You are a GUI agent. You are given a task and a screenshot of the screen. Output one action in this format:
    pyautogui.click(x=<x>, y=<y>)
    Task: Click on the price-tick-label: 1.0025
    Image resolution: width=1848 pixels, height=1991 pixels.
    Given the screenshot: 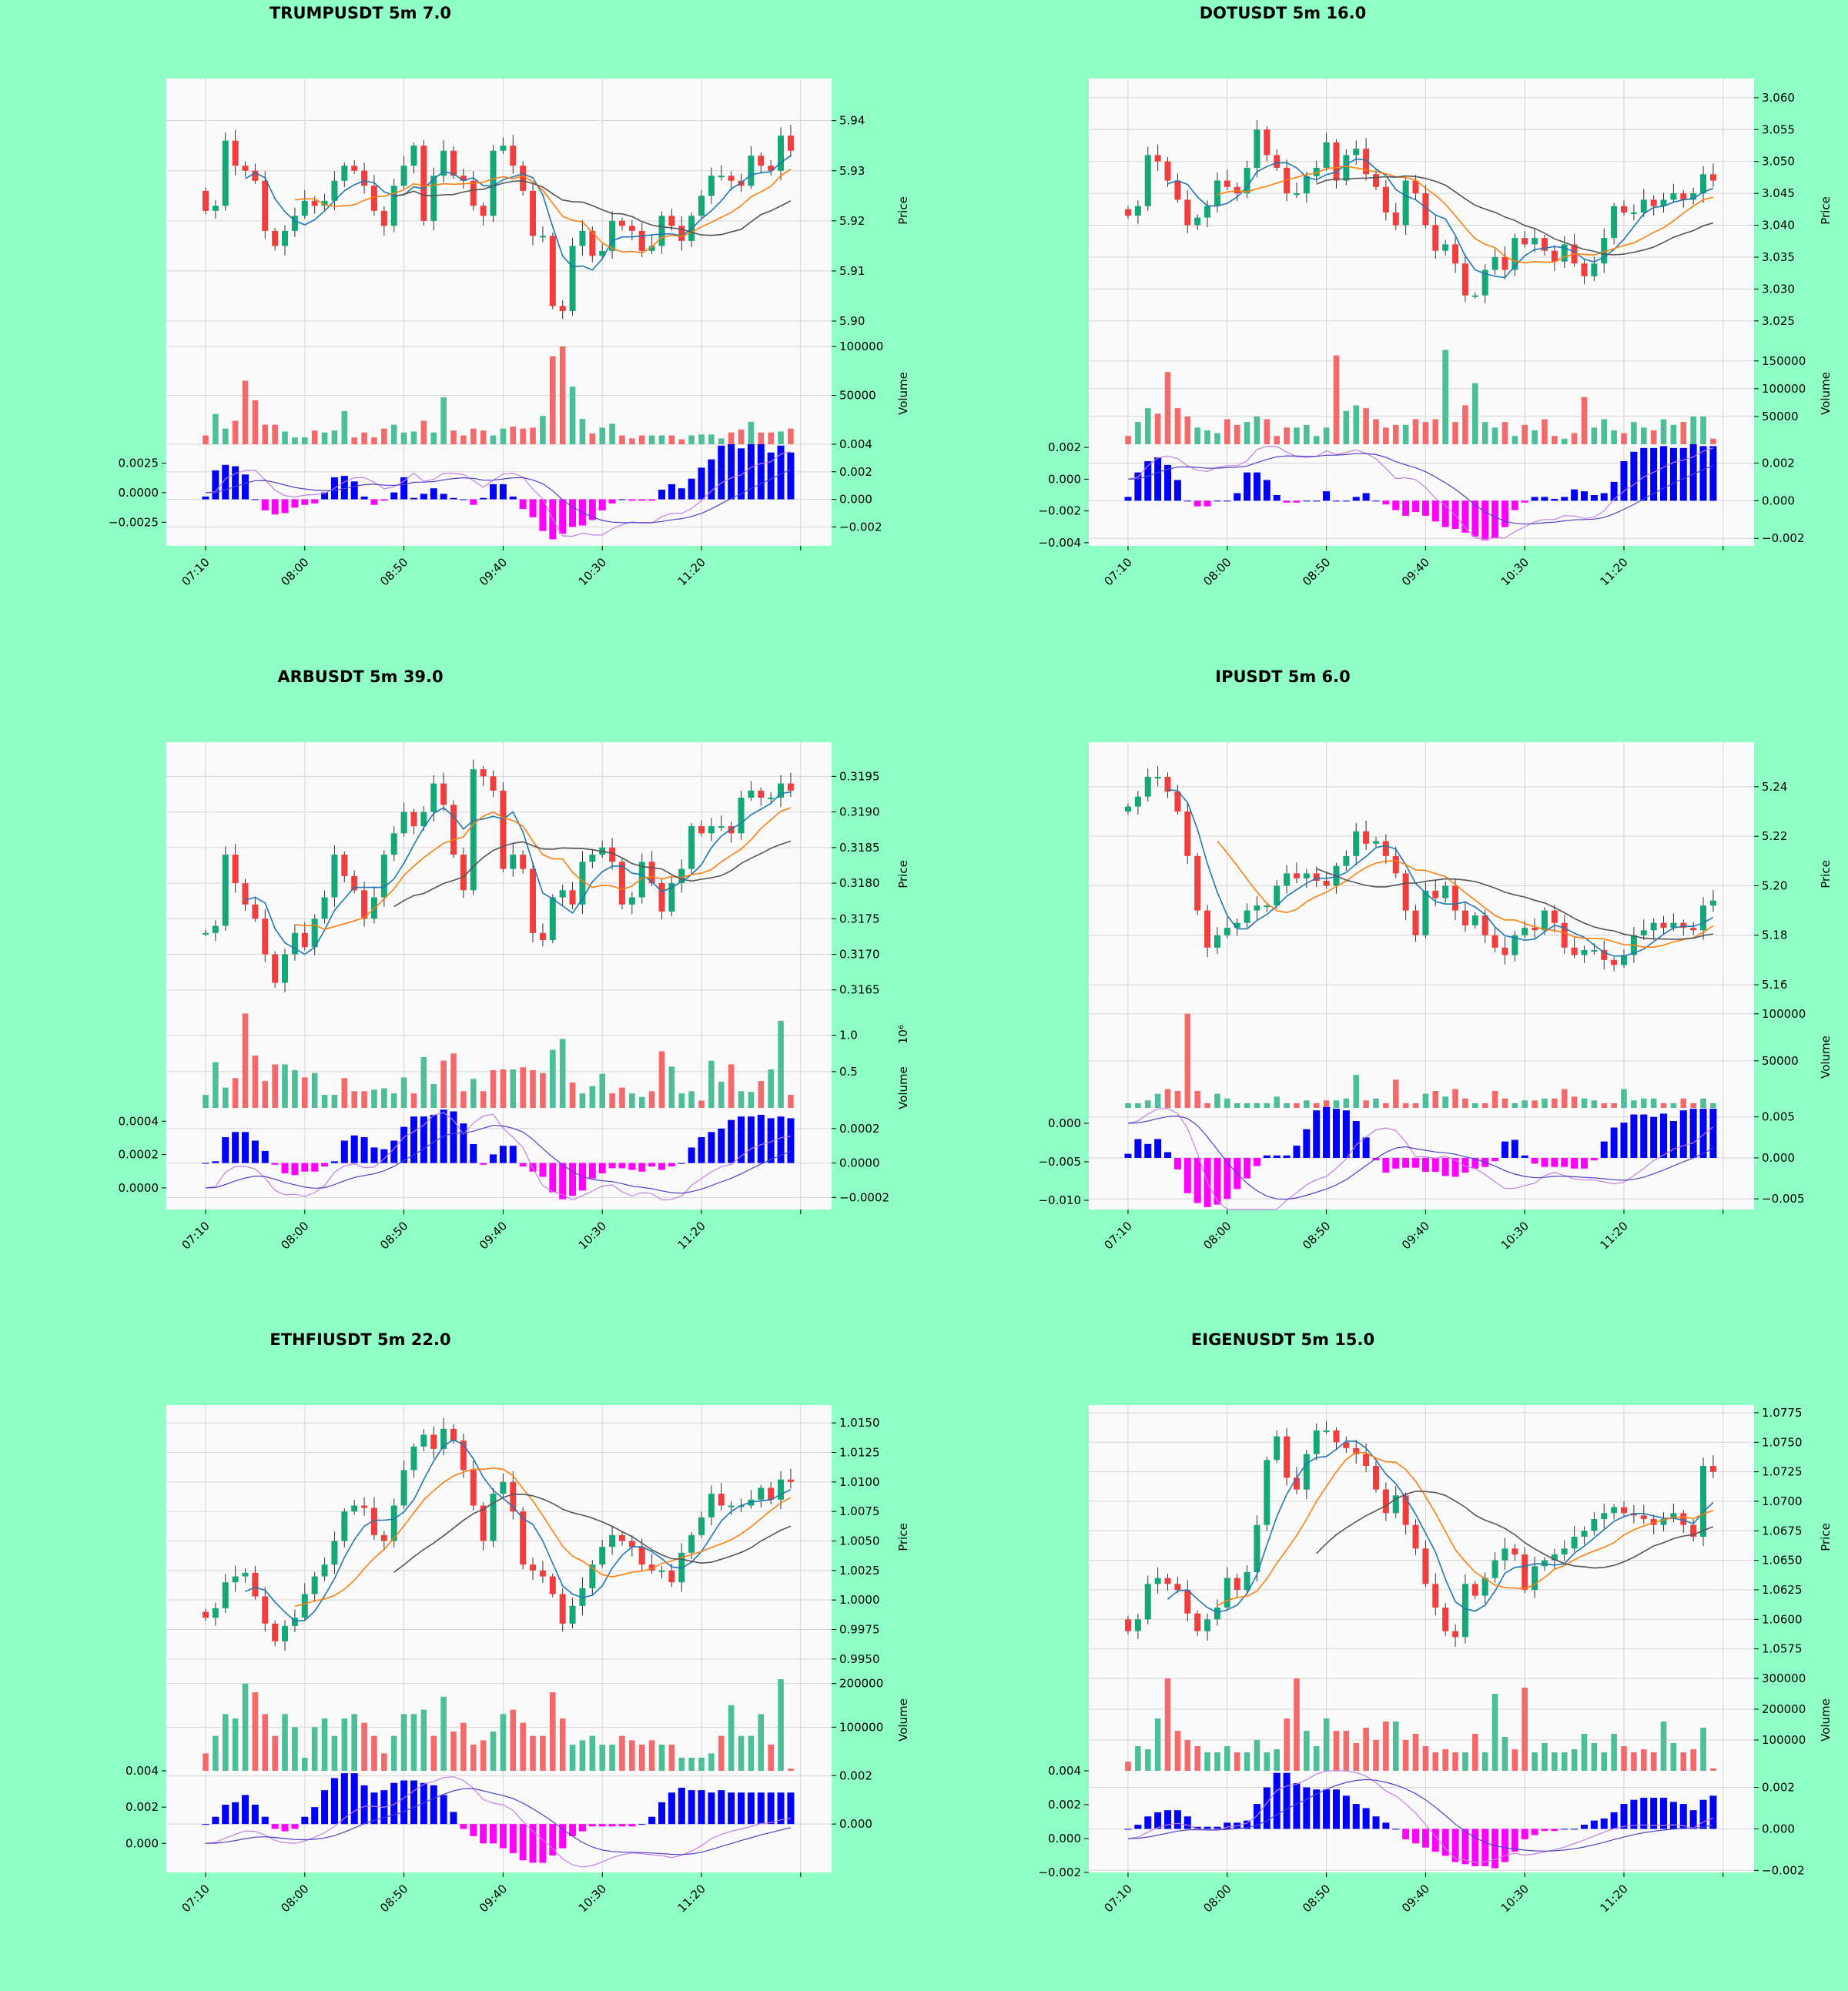 What is the action you would take?
    pyautogui.click(x=859, y=1571)
    